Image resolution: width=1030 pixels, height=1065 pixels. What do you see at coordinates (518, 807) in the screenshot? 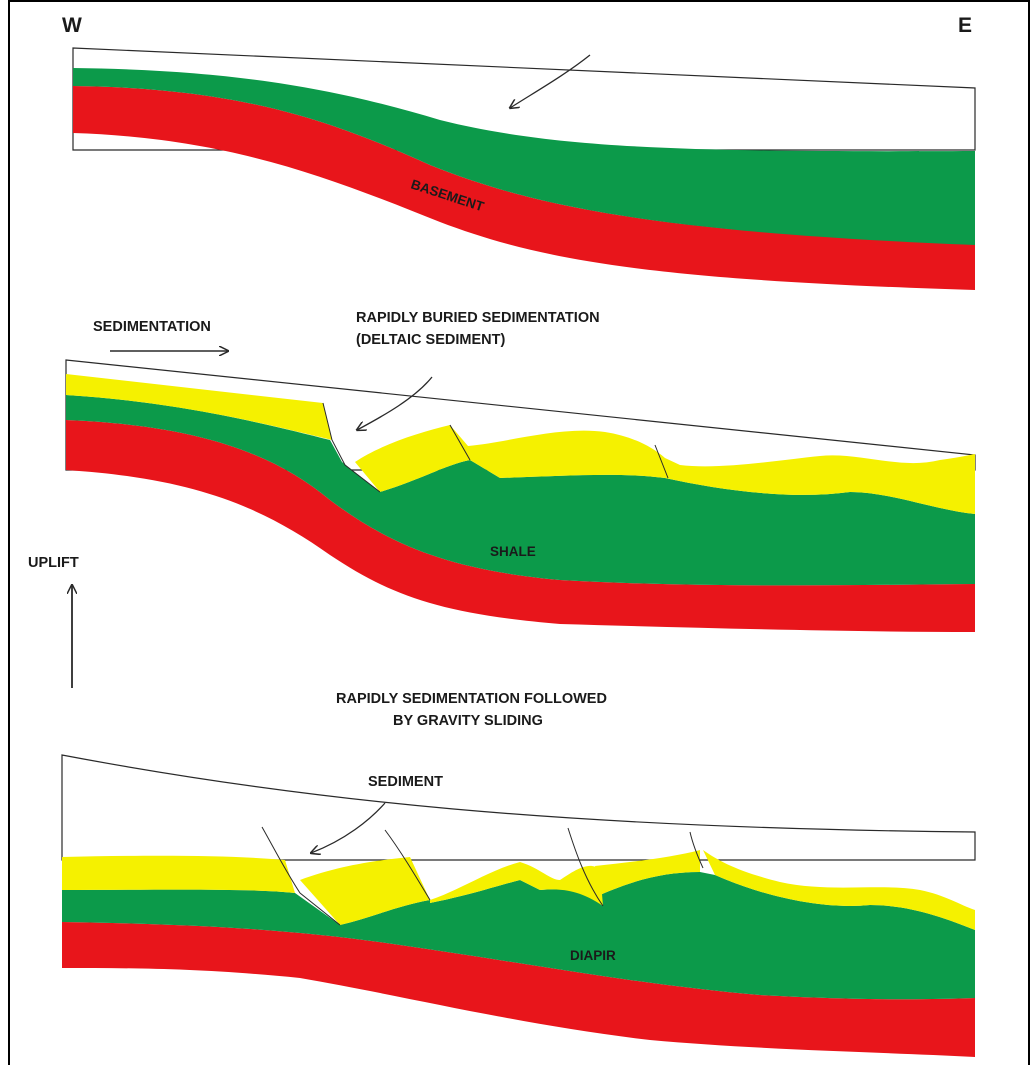
I see `panel3-water-outline` at bounding box center [518, 807].